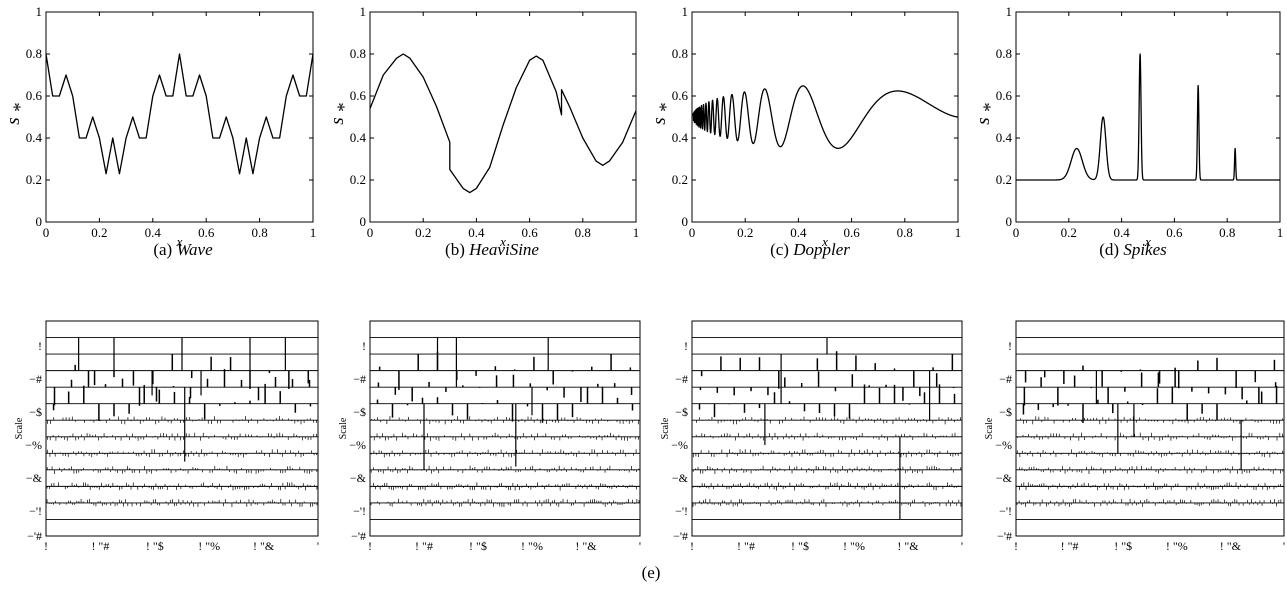 The height and width of the screenshot is (592, 1287). Describe the element at coordinates (337, 120) in the screenshot. I see `y-axis-label: s` at that location.